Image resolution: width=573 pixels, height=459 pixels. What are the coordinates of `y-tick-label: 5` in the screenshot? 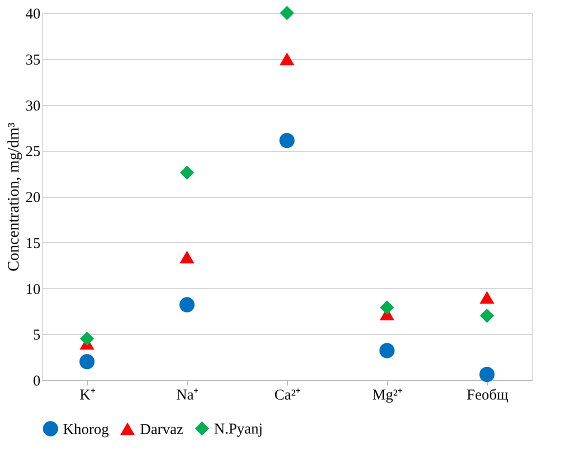 It's located at (36, 336).